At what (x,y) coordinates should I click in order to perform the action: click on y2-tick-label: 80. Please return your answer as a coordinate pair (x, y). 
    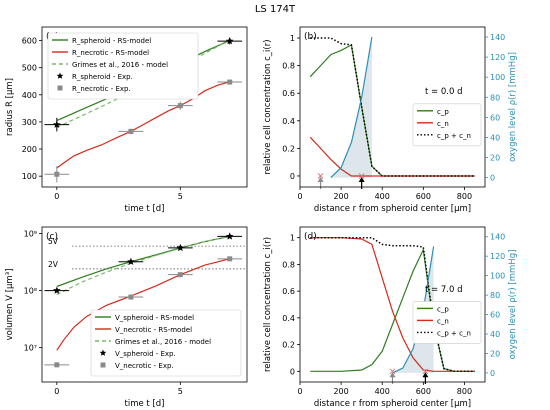
    Looking at the image, I should click on (495, 97).